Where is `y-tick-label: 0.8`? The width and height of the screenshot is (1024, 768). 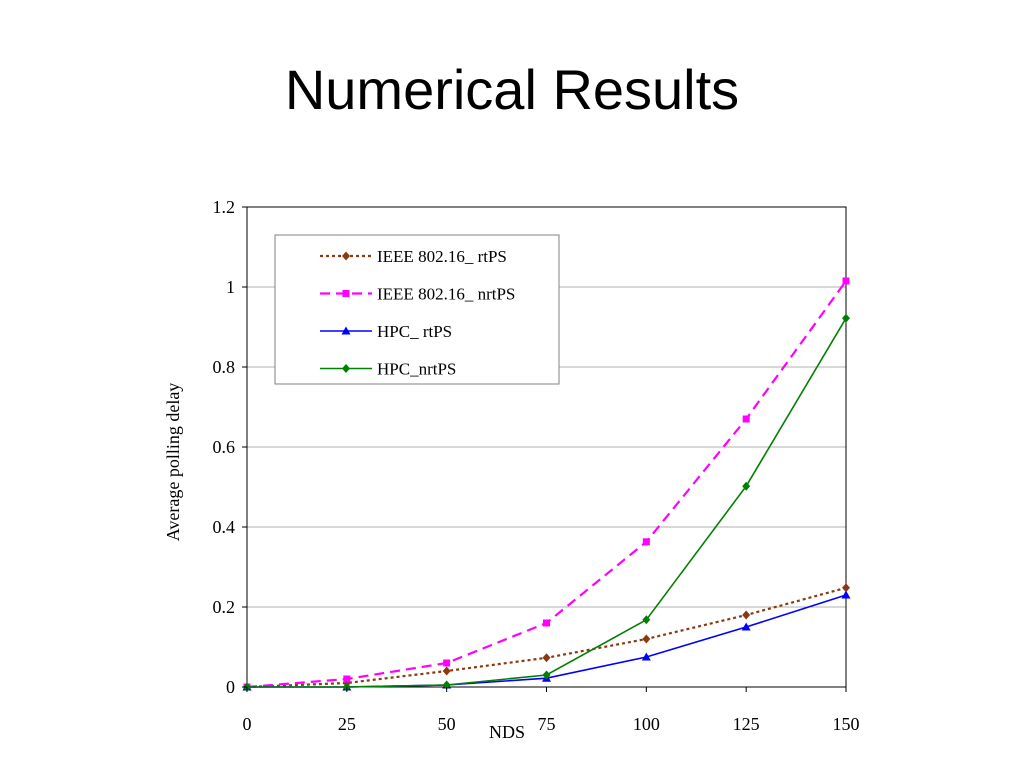 y-tick-label: 0.8 is located at coordinates (224, 367).